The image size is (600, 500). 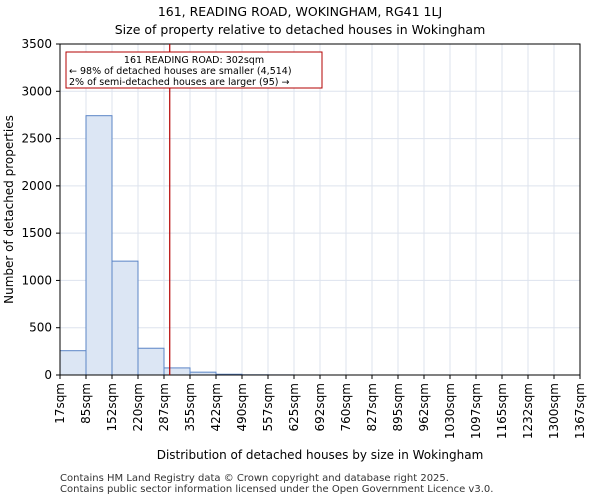 What do you see at coordinates (190, 407) in the screenshot?
I see `x-tick-label: 355sqm` at bounding box center [190, 407].